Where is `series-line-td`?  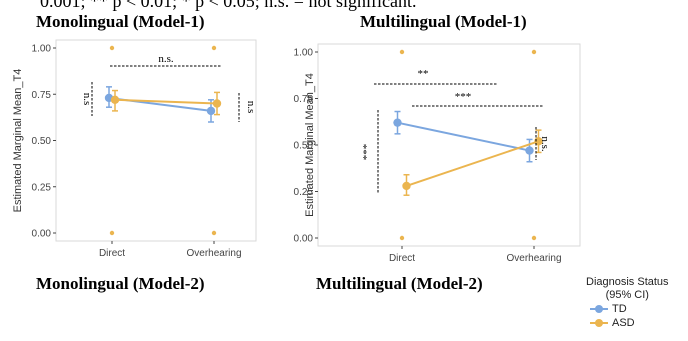 series-line-td is located at coordinates (463, 136).